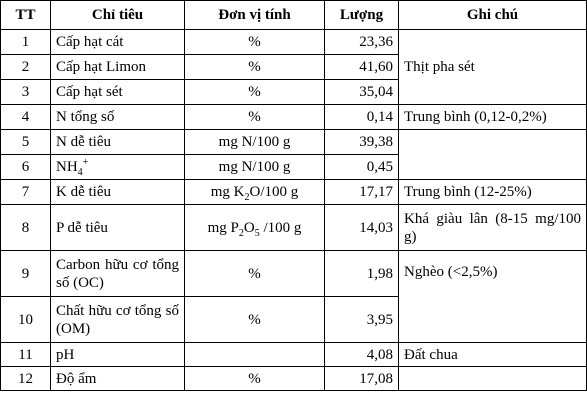 The width and height of the screenshot is (587, 406). Describe the element at coordinates (361, 192) in the screenshot. I see `amount-cell: 17,17` at that location.